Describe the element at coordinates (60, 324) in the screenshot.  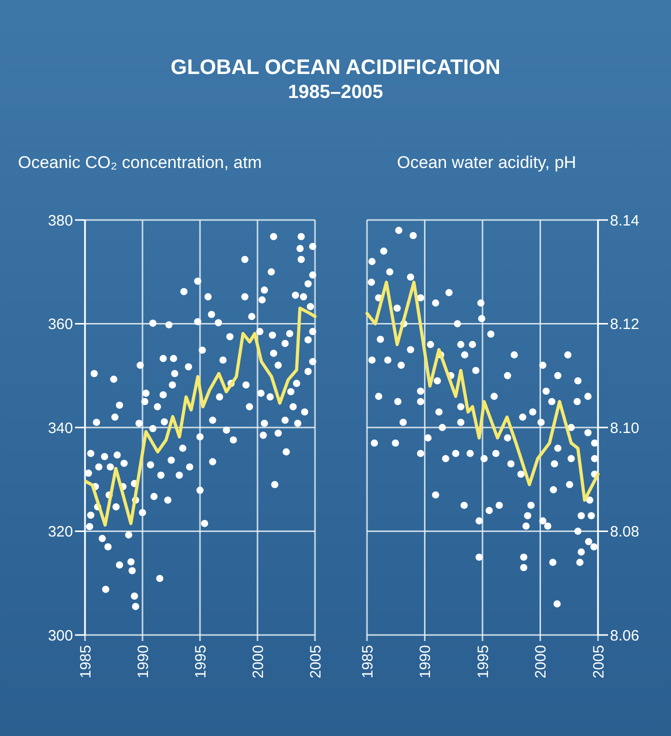
I see `y-tick-label: 360` at that location.